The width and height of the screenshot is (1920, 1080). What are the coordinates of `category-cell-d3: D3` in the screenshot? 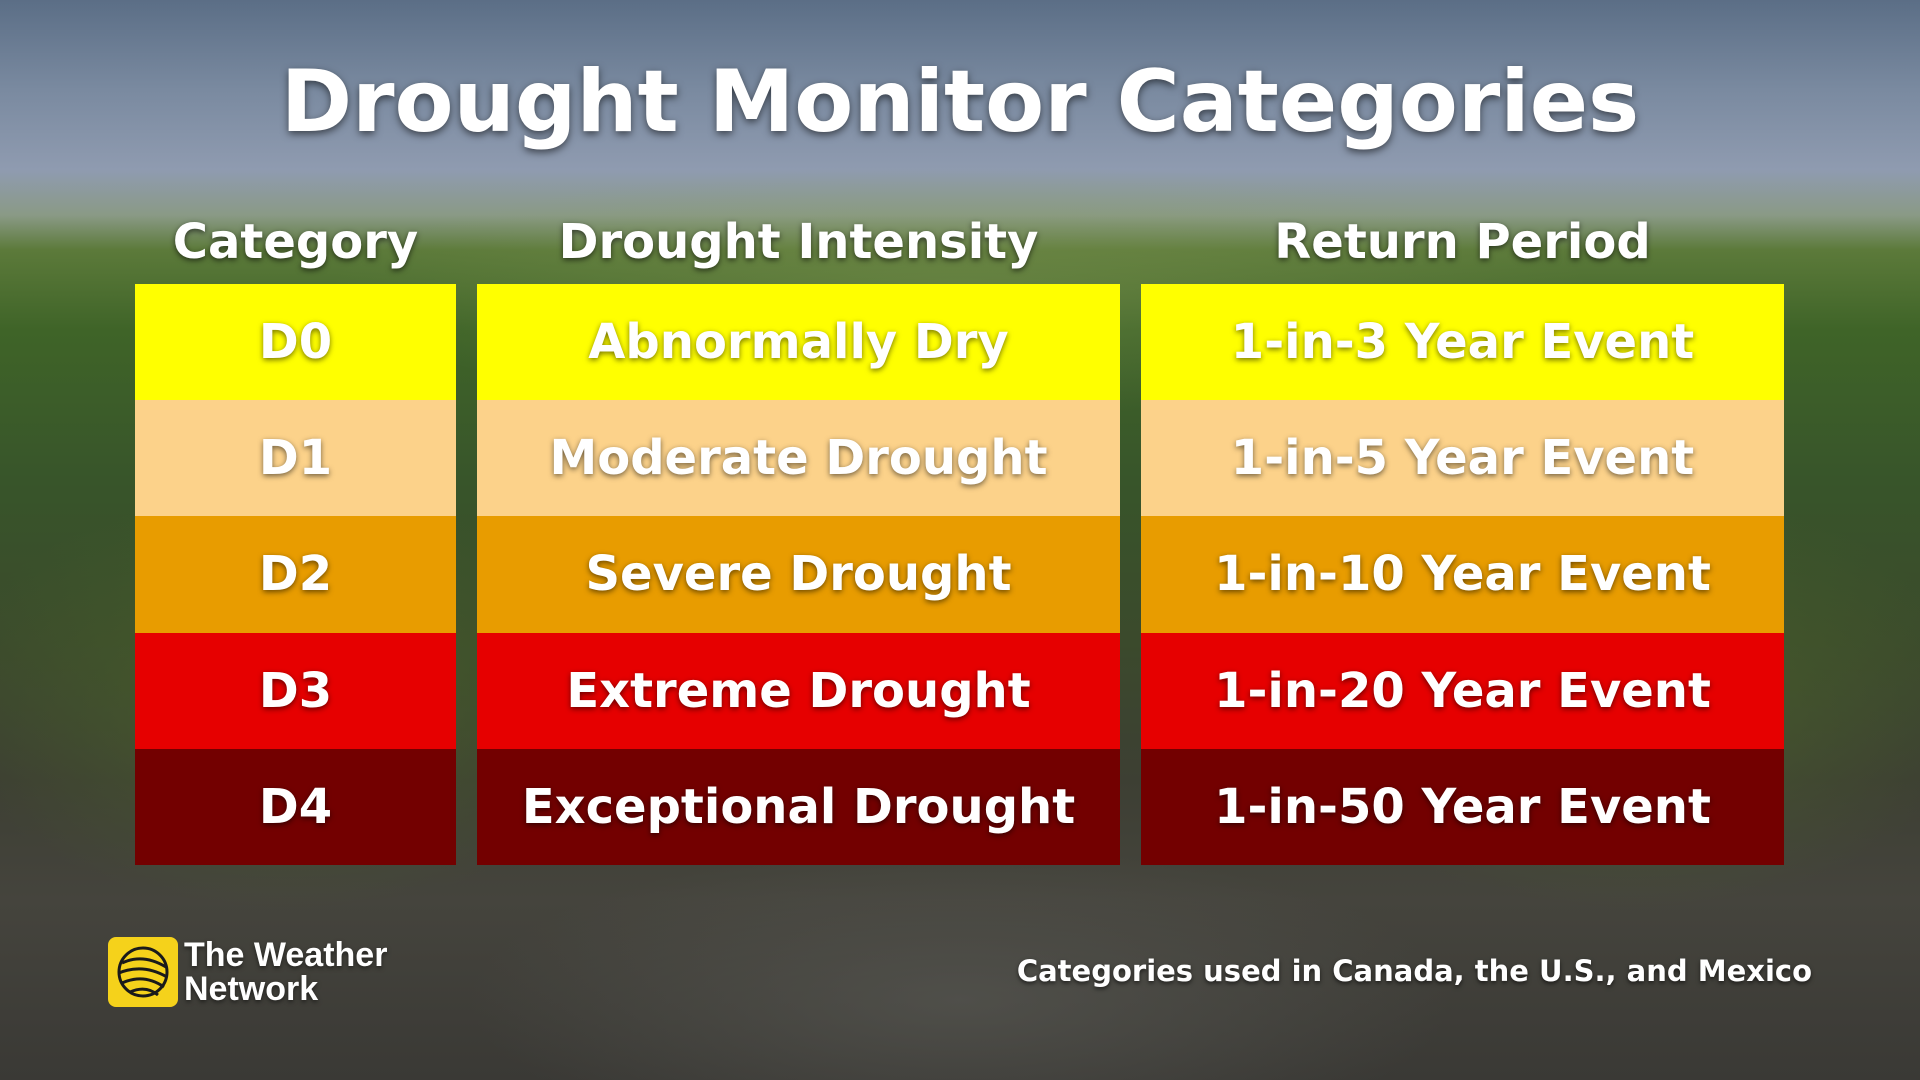 It's located at (295, 690).